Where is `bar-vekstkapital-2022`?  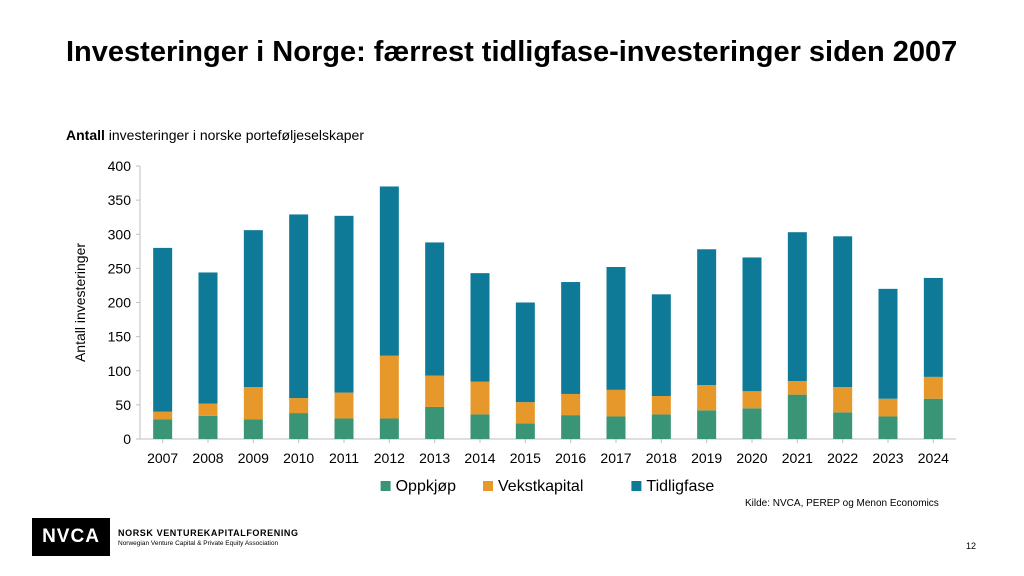 bar-vekstkapital-2022 is located at coordinates (843, 400).